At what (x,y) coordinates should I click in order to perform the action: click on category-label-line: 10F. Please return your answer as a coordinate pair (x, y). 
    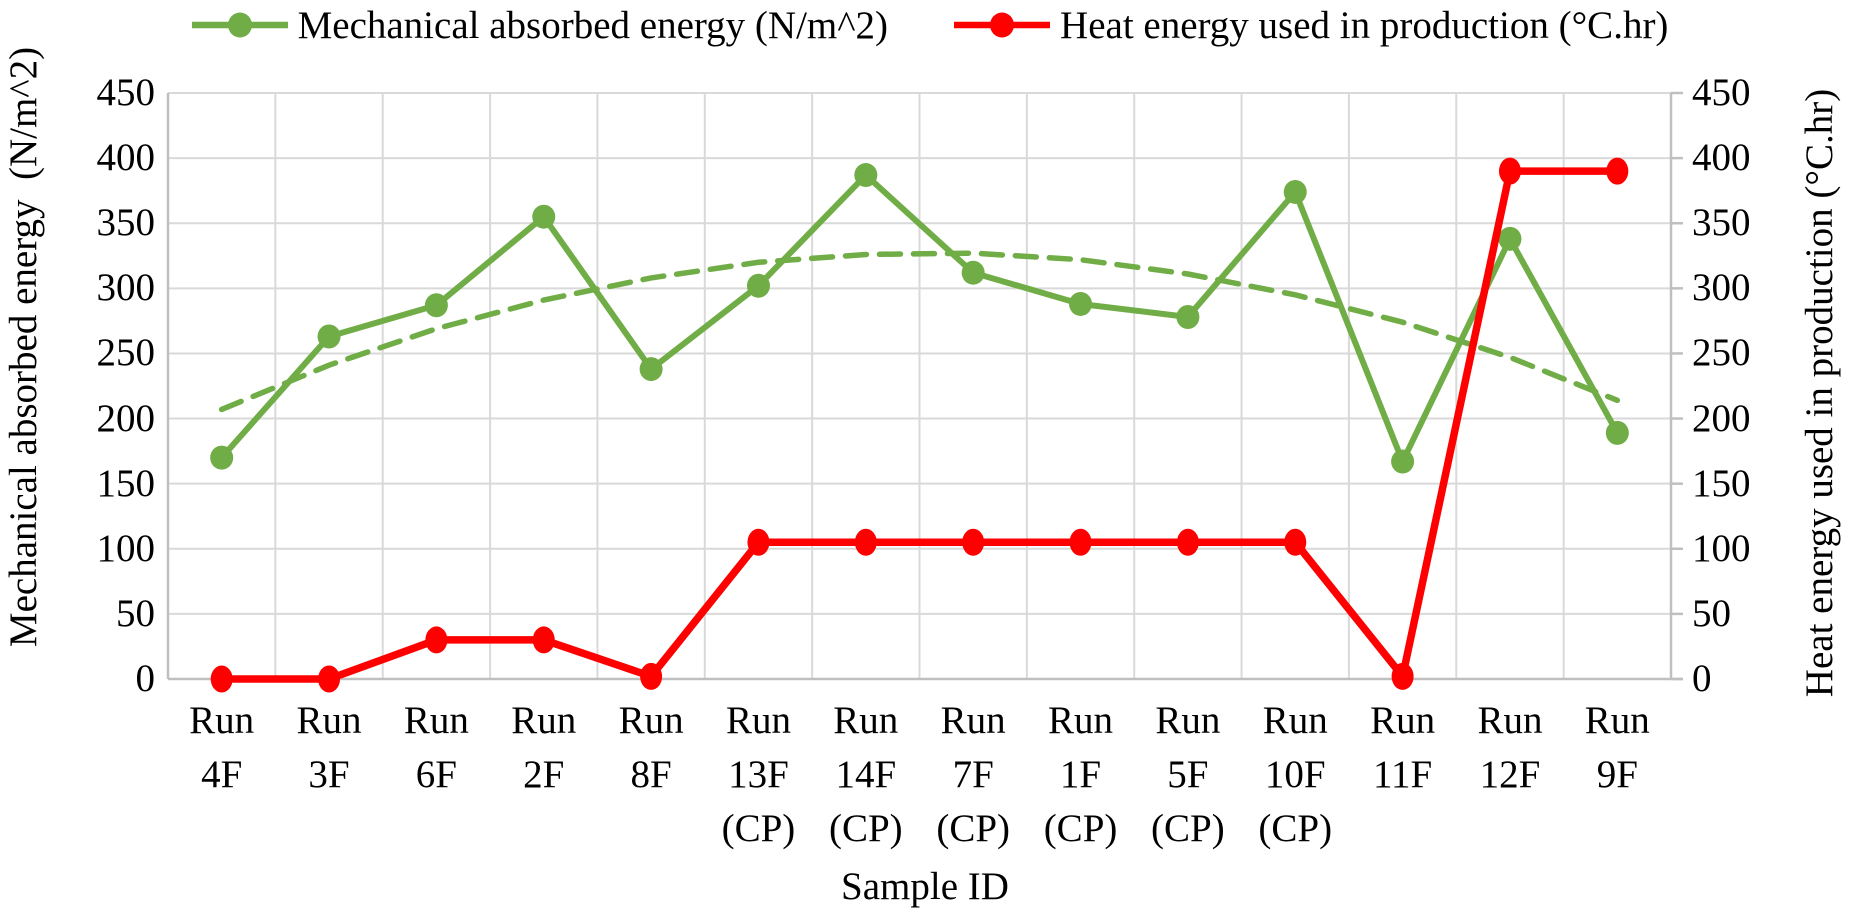
    Looking at the image, I should click on (1295, 774).